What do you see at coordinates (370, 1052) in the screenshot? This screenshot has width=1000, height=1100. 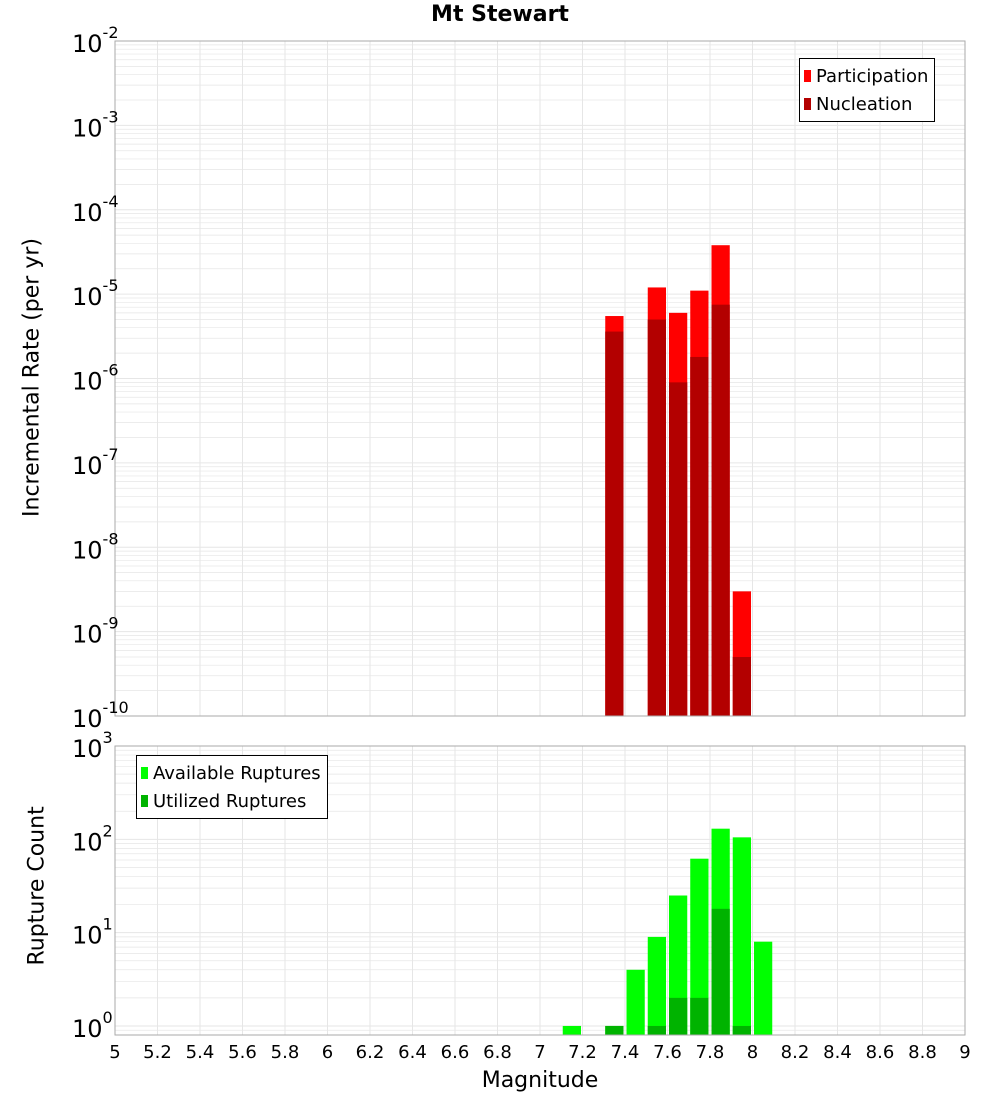 I see `x-tick-label: 6.2` at bounding box center [370, 1052].